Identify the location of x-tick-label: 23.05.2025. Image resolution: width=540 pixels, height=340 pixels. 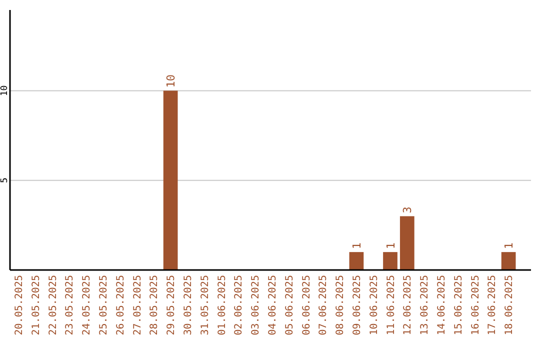
(70, 305).